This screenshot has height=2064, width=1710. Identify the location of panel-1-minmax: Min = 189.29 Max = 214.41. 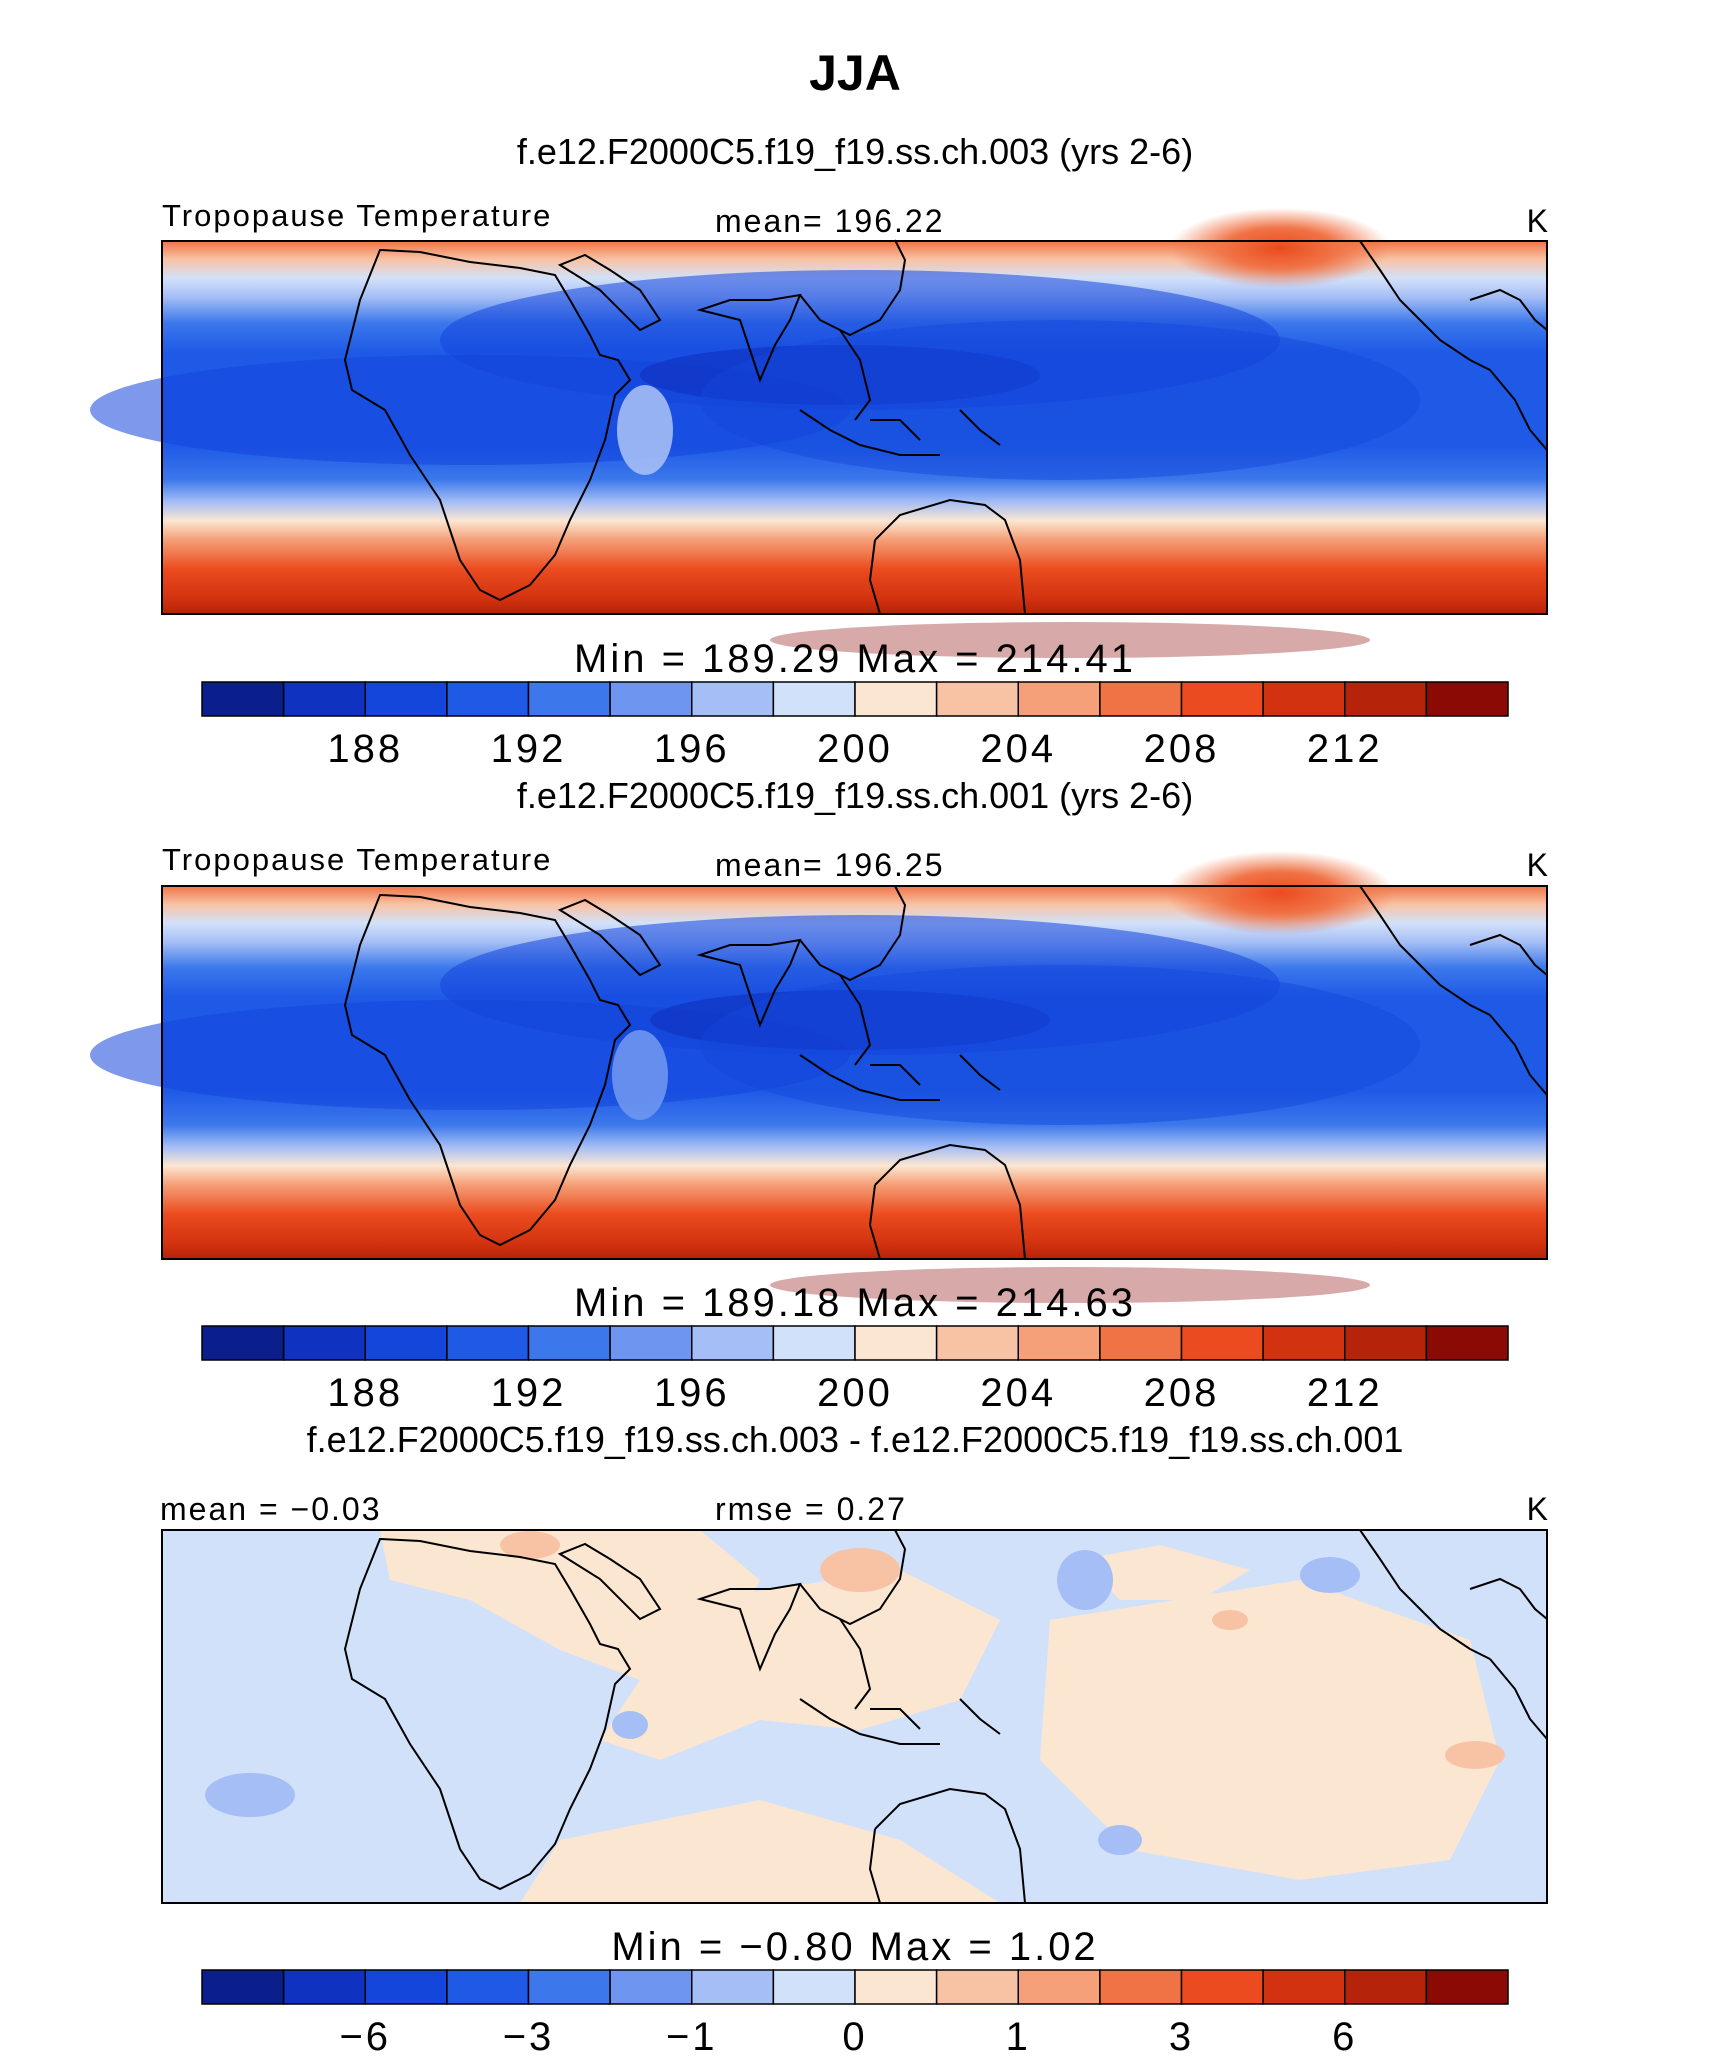
(855, 659).